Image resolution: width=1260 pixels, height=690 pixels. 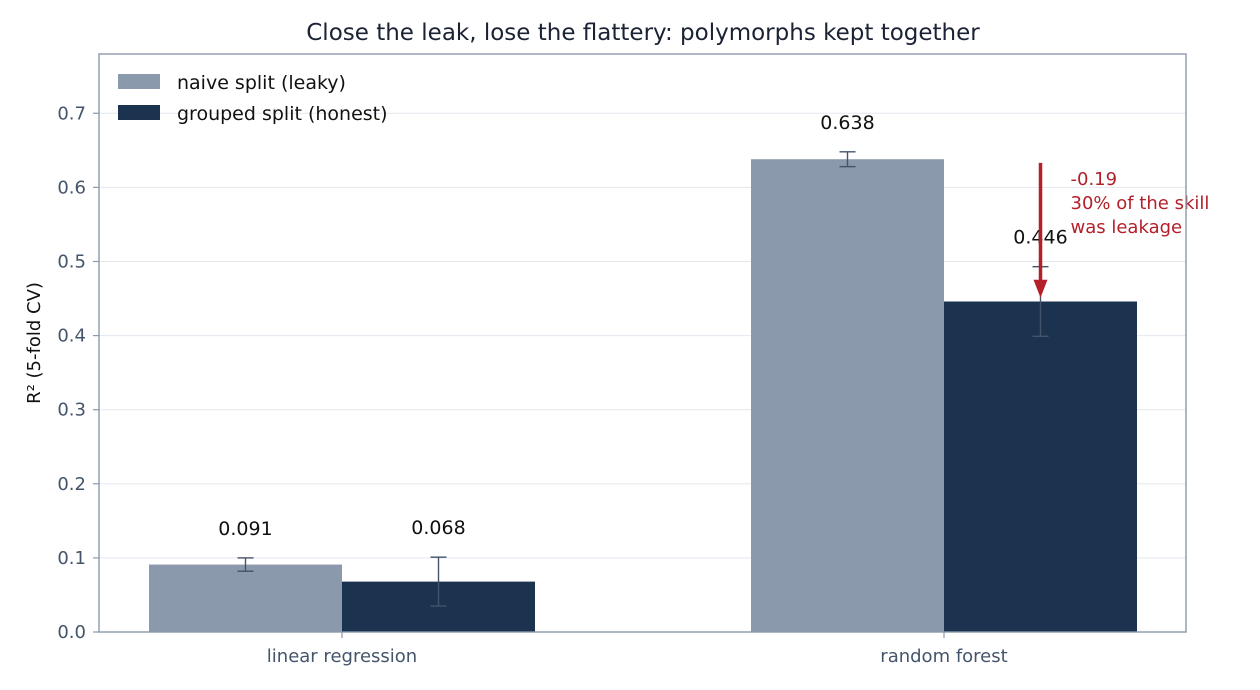 I want to click on annotation-arrow-head, so click(x=1040, y=288).